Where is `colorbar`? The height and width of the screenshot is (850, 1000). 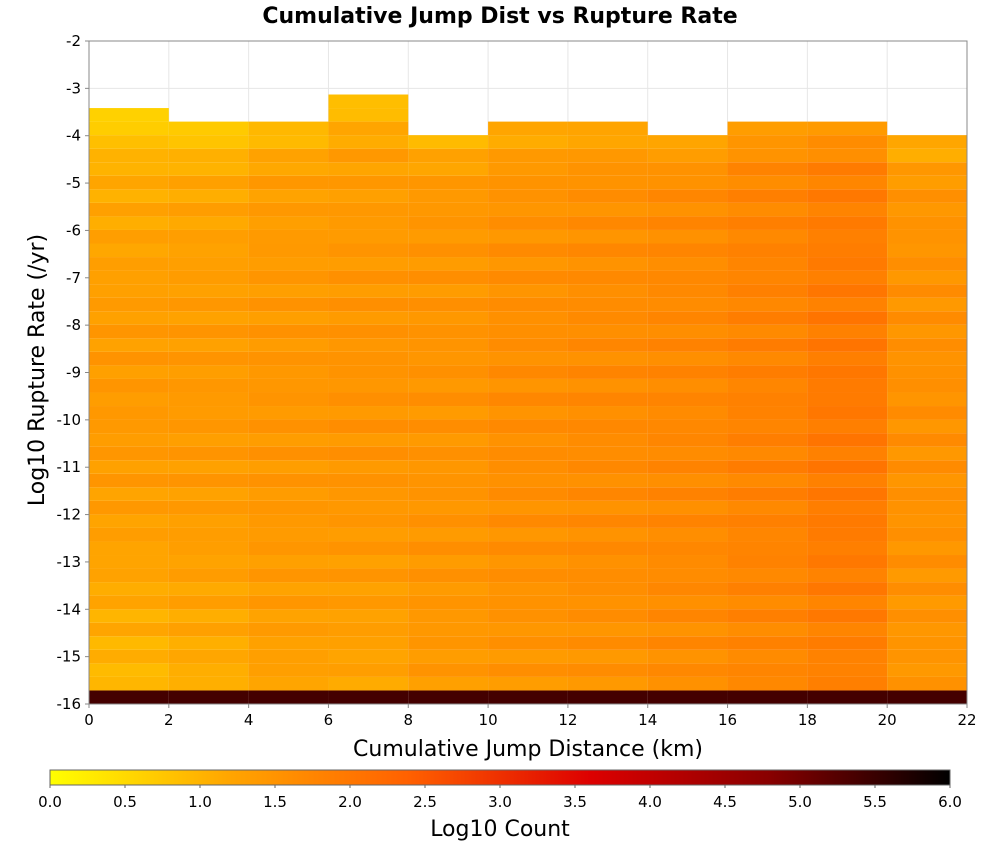 colorbar is located at coordinates (500, 777).